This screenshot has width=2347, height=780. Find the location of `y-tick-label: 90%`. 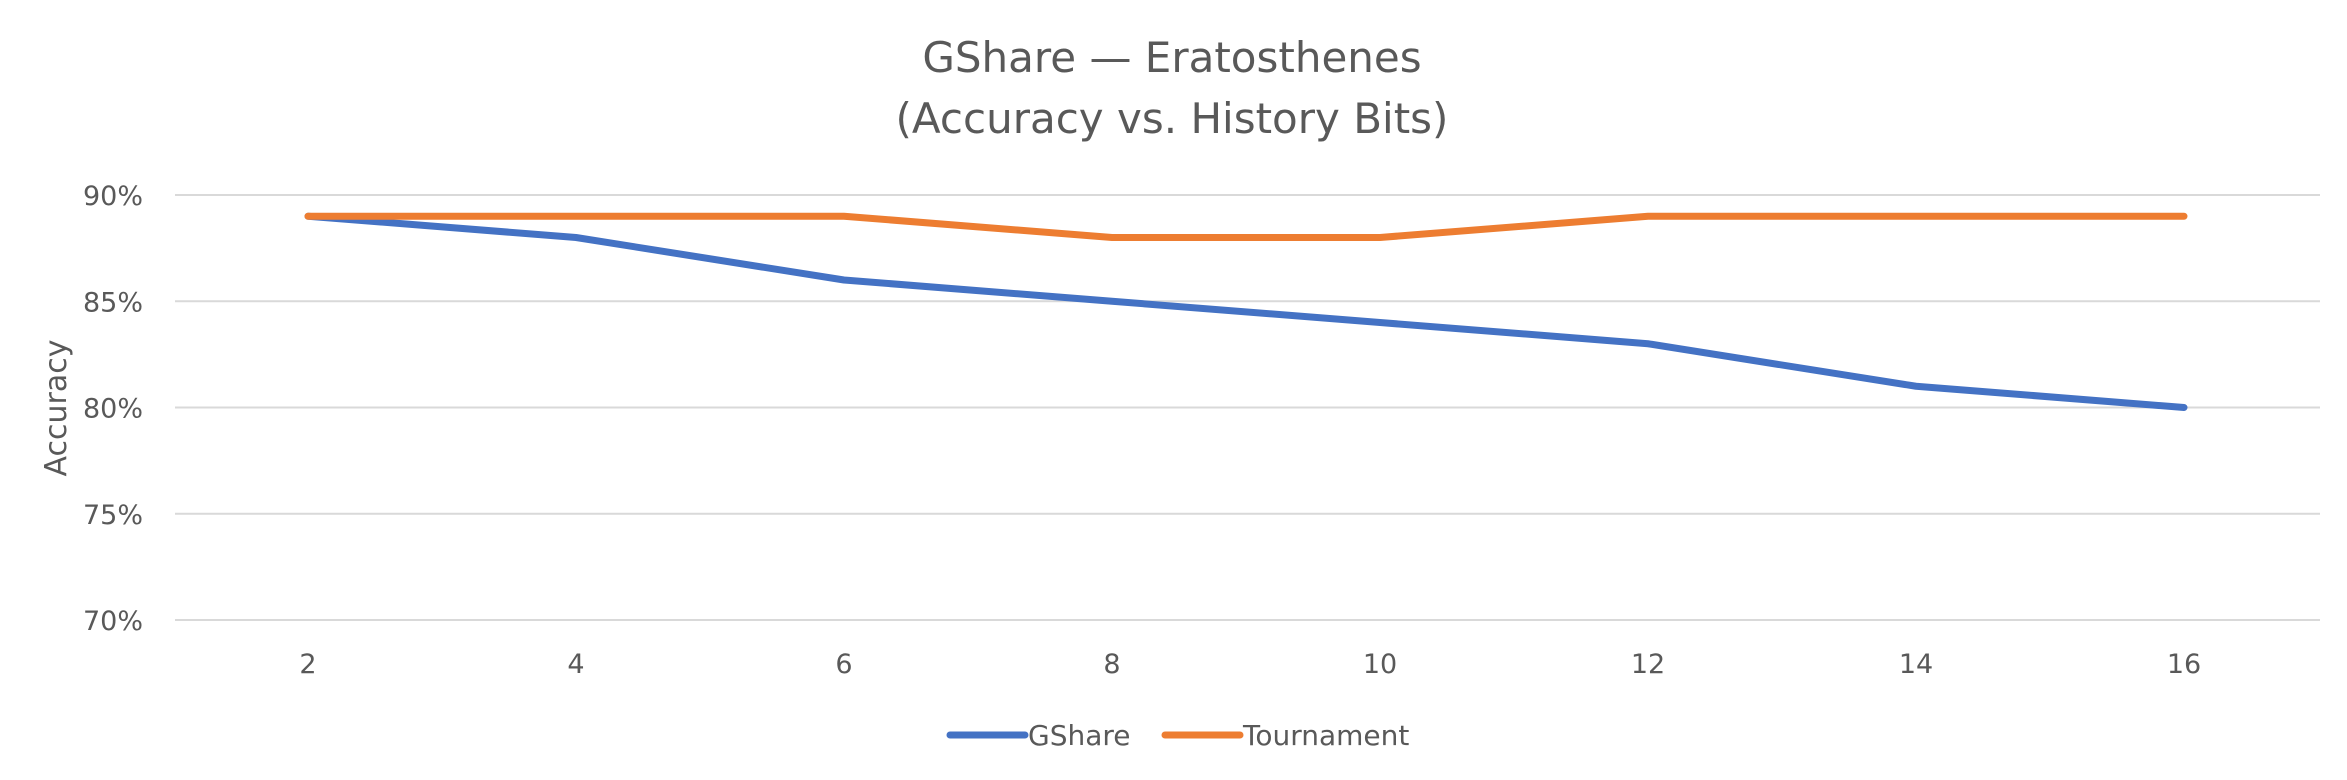

y-tick-label: 90% is located at coordinates (113, 196).